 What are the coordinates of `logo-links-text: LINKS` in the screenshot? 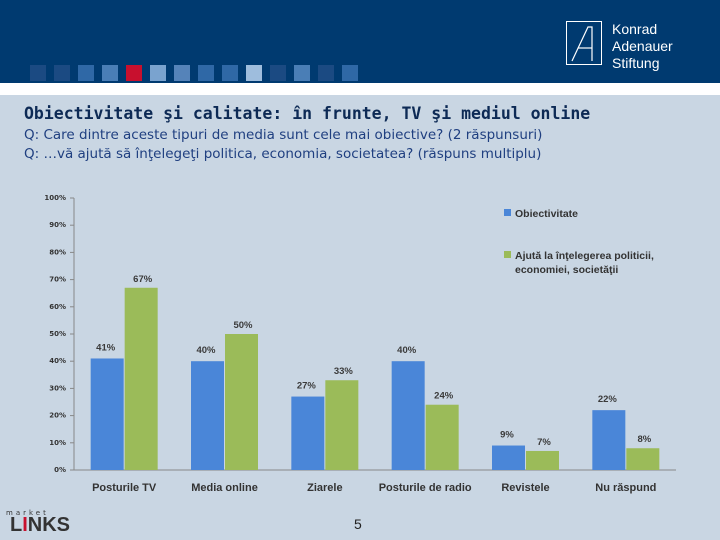 It's located at (40, 525).